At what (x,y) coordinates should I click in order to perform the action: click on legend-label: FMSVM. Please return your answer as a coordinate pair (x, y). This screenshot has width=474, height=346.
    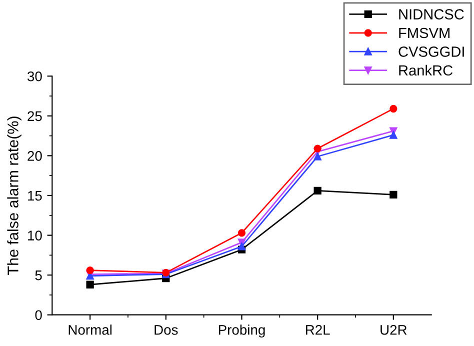
    Looking at the image, I should click on (424, 33).